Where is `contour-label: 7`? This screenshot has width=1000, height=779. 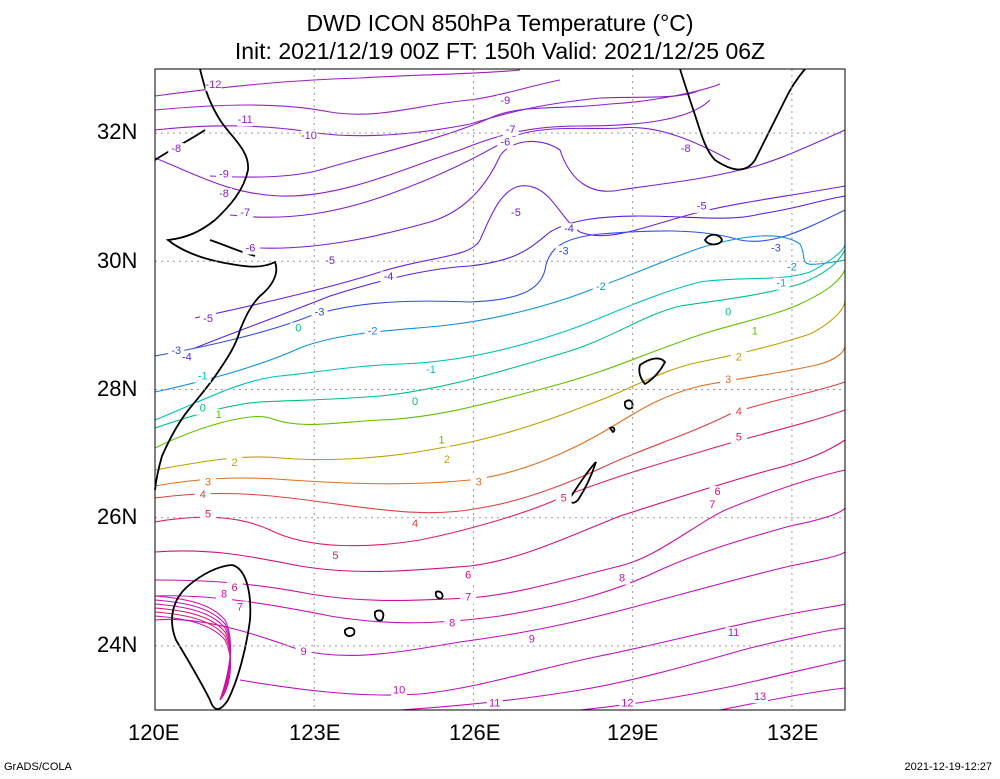
contour-label: 7 is located at coordinates (468, 598).